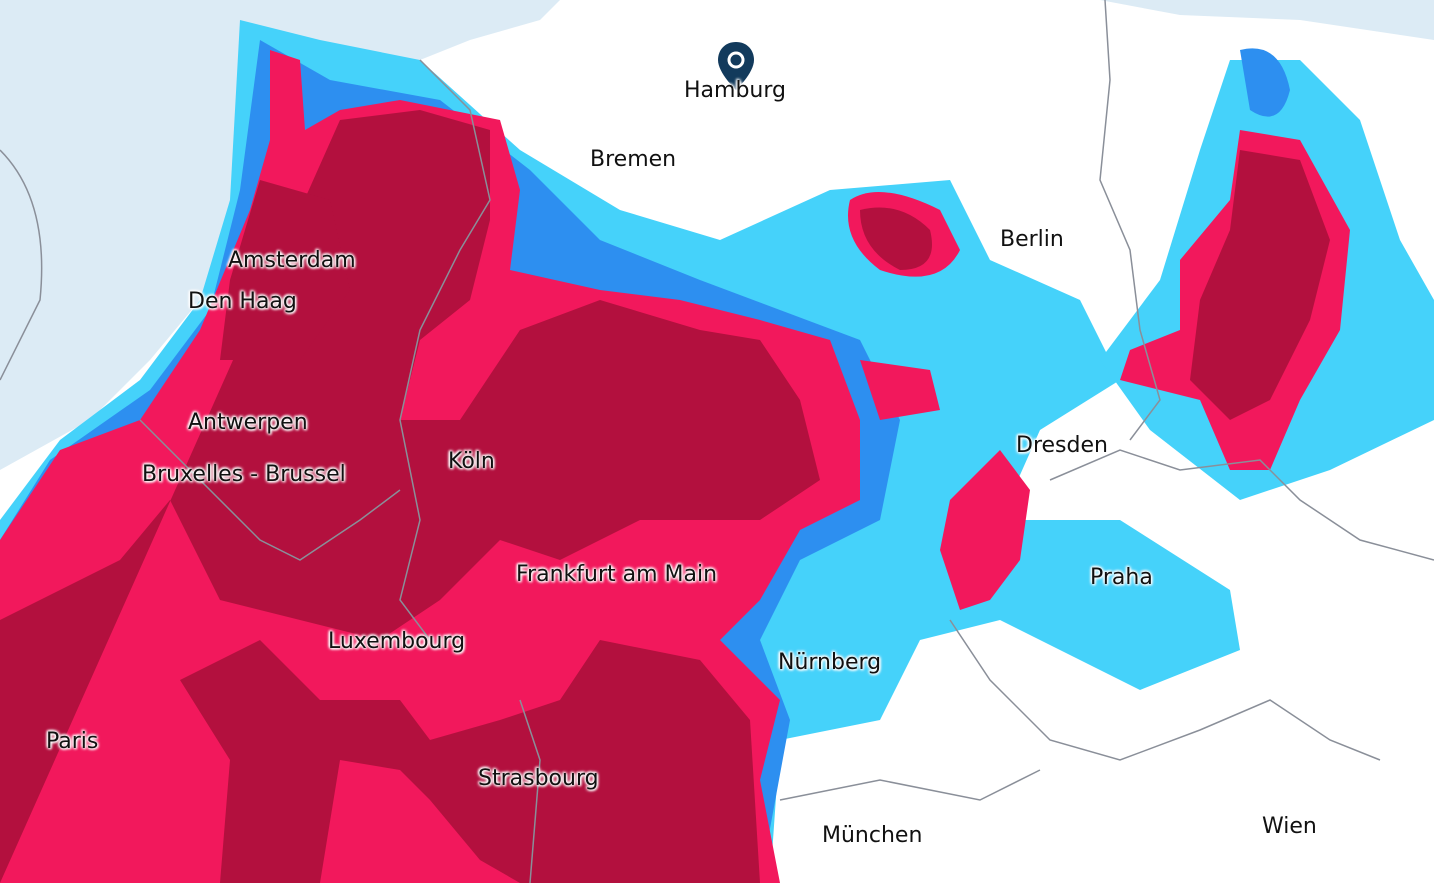 The image size is (1434, 883). Describe the element at coordinates (471, 461) in the screenshot. I see `city-label-koln: Köln` at that location.